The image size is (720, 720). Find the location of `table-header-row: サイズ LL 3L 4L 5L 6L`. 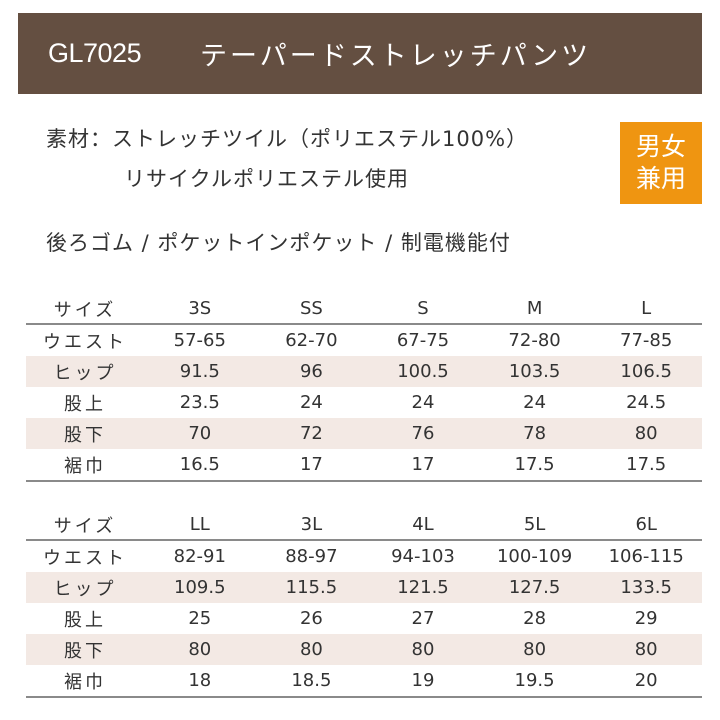

table-header-row: サイズ LL 3L 4L 5L 6L is located at coordinates (364, 525).